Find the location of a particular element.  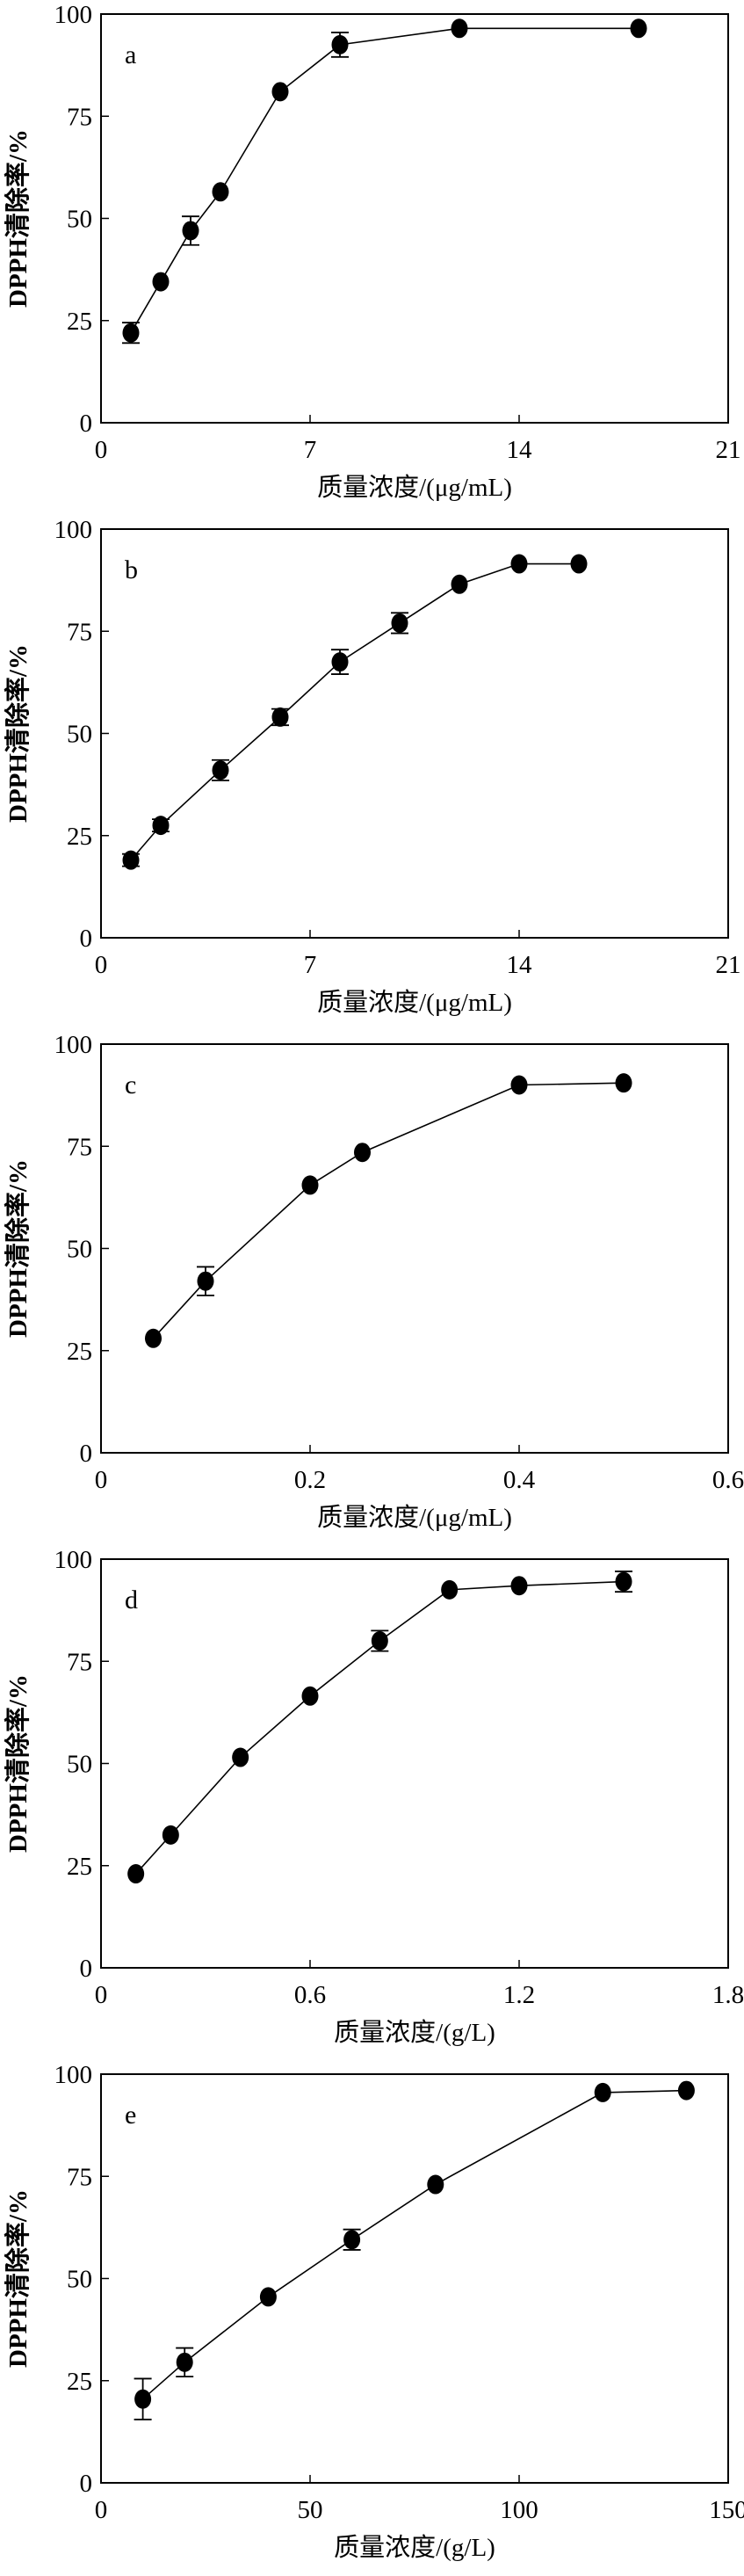

panel-label: e is located at coordinates (130, 2115).